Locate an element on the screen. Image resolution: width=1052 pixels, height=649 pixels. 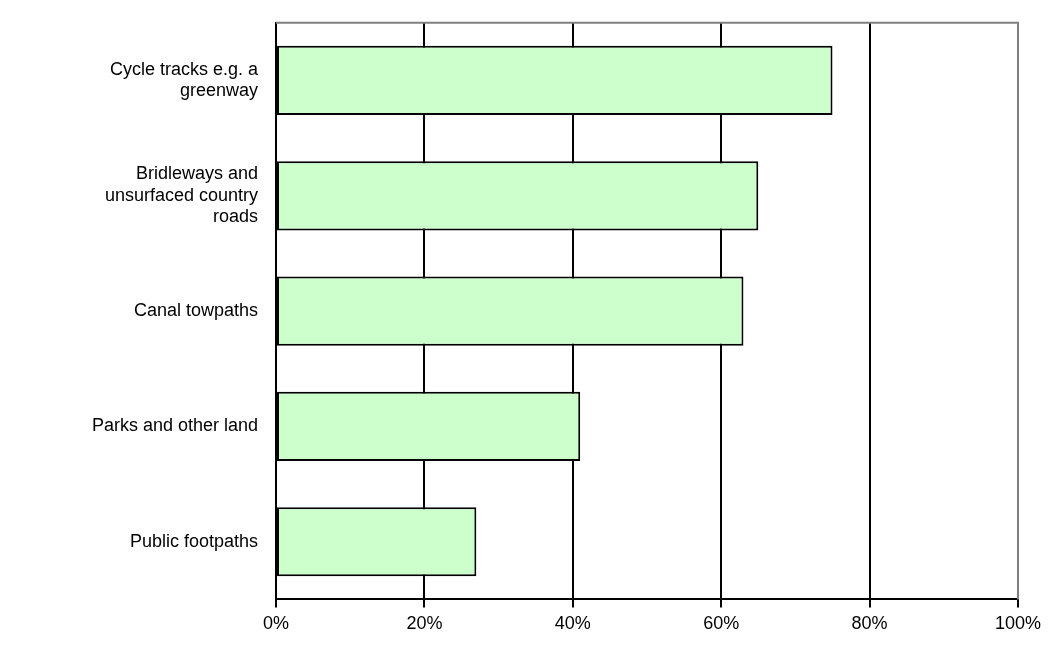
x-tick-label: 80% is located at coordinates (869, 623).